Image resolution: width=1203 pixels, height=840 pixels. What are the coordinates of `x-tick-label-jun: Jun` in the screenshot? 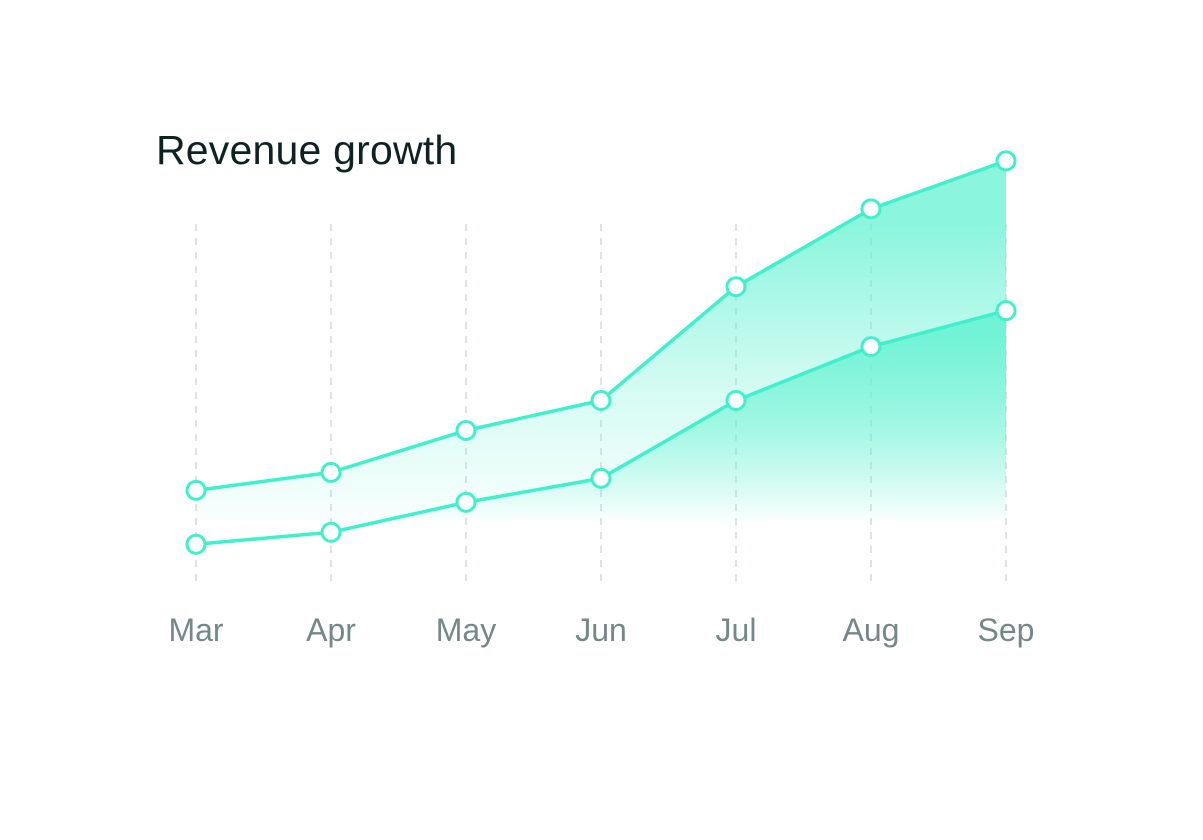 It's located at (601, 630).